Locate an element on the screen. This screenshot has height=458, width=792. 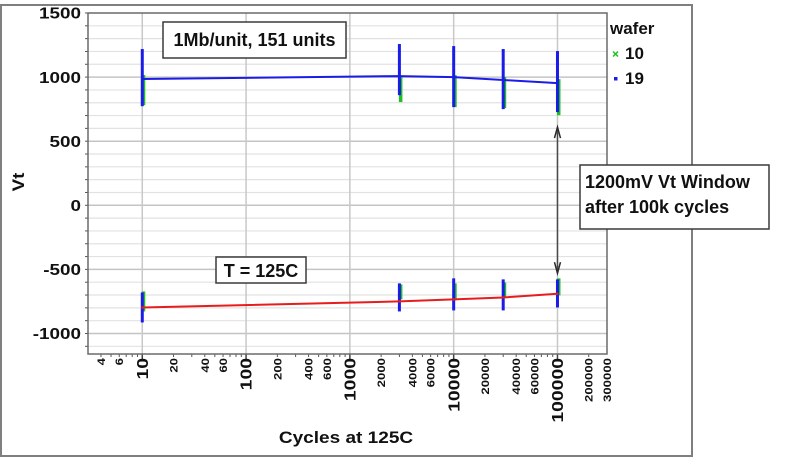
x-minor-tick-label: 40 is located at coordinates (205, 365).